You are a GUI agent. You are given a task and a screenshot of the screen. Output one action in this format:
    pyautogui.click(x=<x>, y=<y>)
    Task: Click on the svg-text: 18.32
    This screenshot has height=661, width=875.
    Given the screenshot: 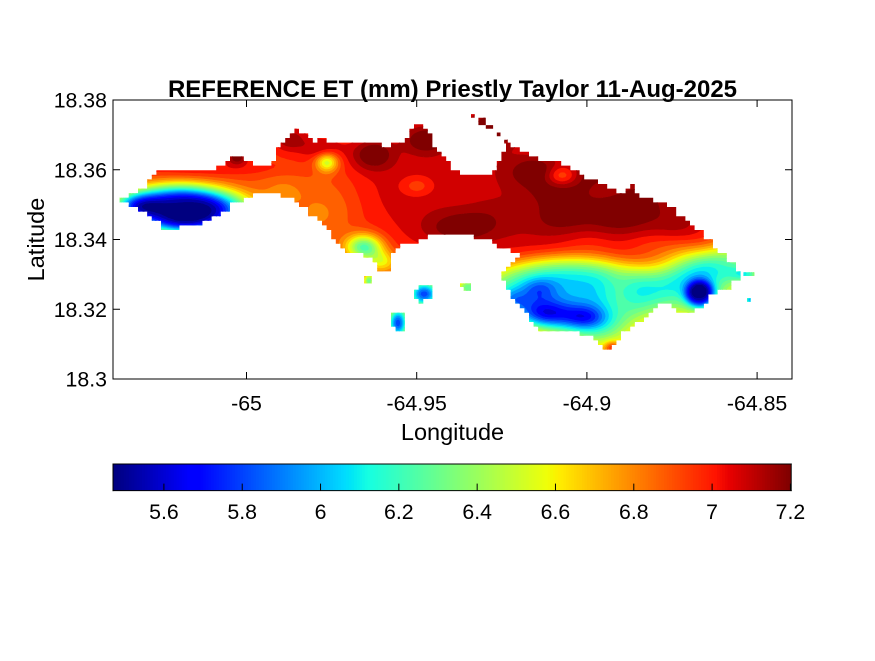 What is the action you would take?
    pyautogui.click(x=80, y=310)
    